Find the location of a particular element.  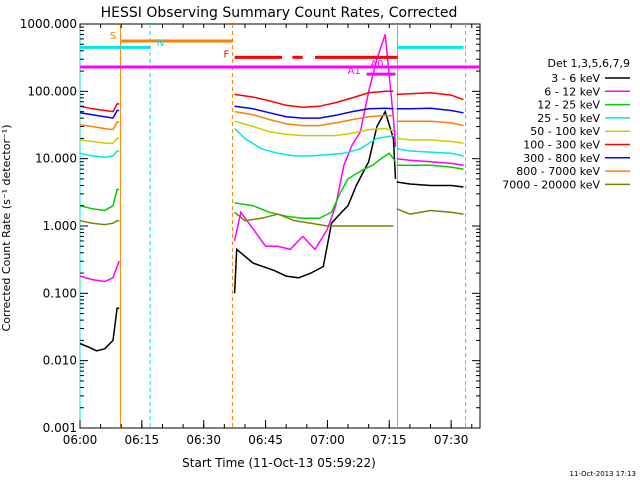

flag-label: N is located at coordinates (160, 43).